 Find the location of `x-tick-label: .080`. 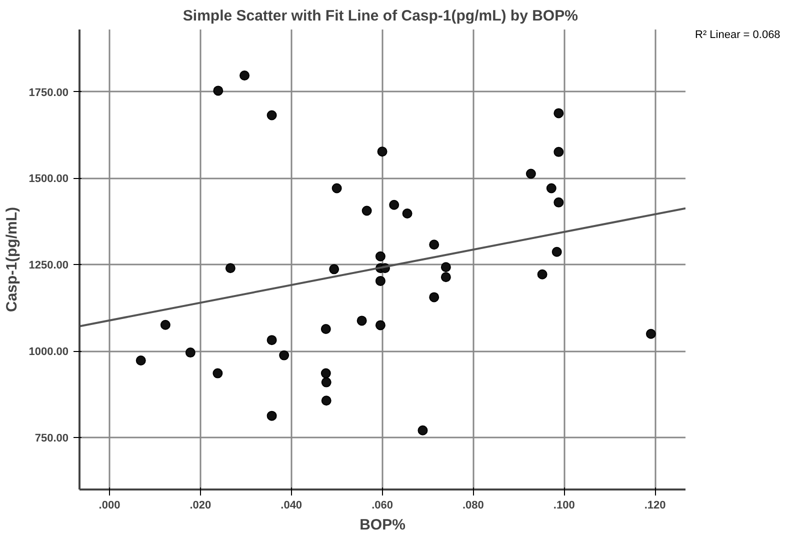

x-tick-label: .080 is located at coordinates (473, 506).